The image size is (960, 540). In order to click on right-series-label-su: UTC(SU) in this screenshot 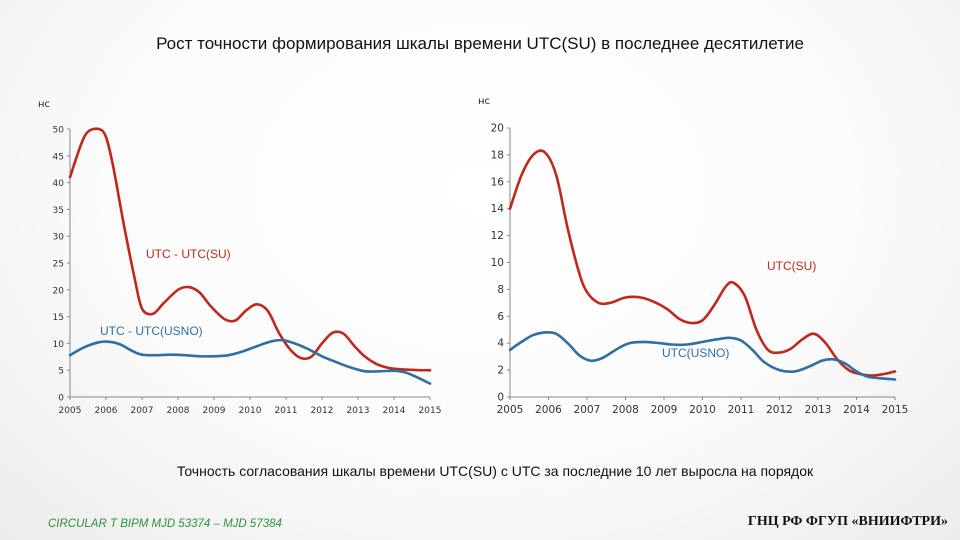, I will do `click(791, 266)`.